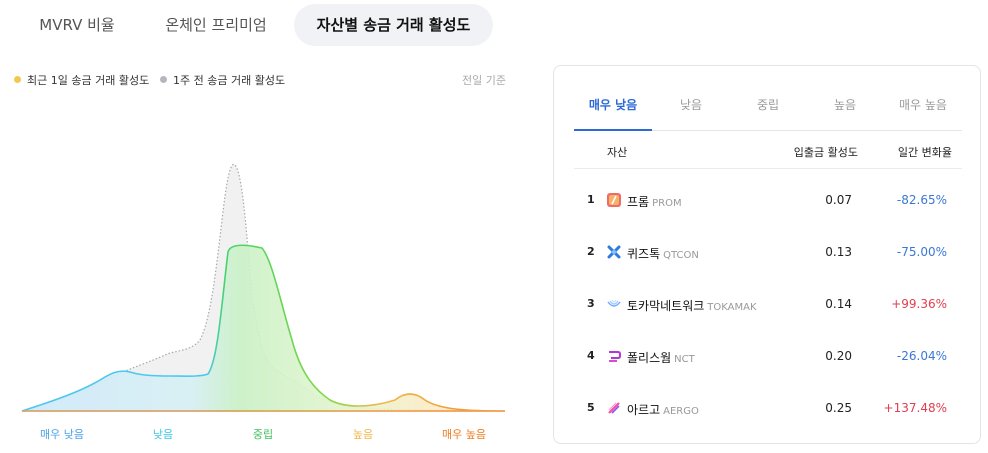 The width and height of the screenshot is (988, 453). Describe the element at coordinates (644, 410) in the screenshot. I see `asset-korean-name: 아르고` at that location.